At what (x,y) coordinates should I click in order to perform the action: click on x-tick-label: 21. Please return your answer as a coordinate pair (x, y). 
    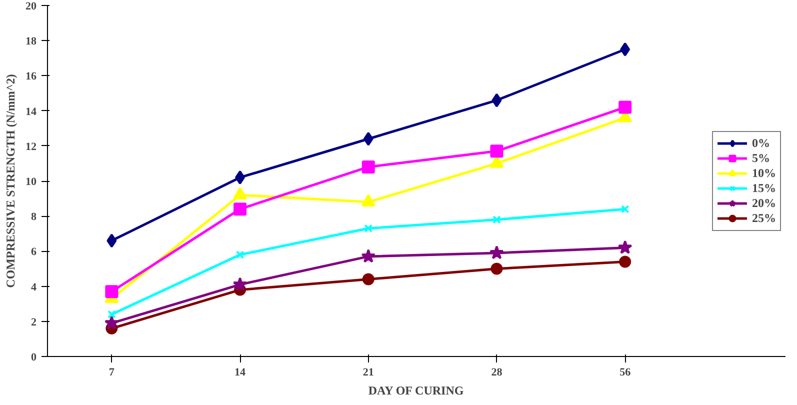
    Looking at the image, I should click on (368, 372).